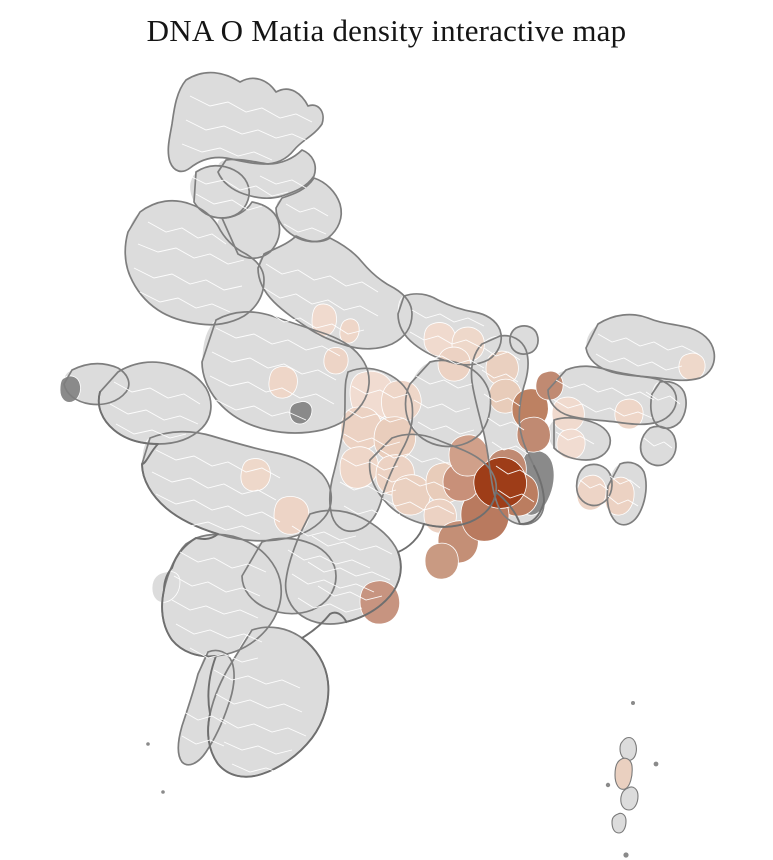  I want to click on district-kutch-coast-dark, so click(70, 389).